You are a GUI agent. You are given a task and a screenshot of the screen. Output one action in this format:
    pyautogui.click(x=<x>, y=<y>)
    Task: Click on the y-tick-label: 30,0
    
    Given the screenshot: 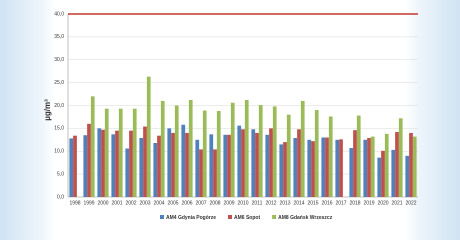 What is the action you would take?
    pyautogui.click(x=59, y=60)
    